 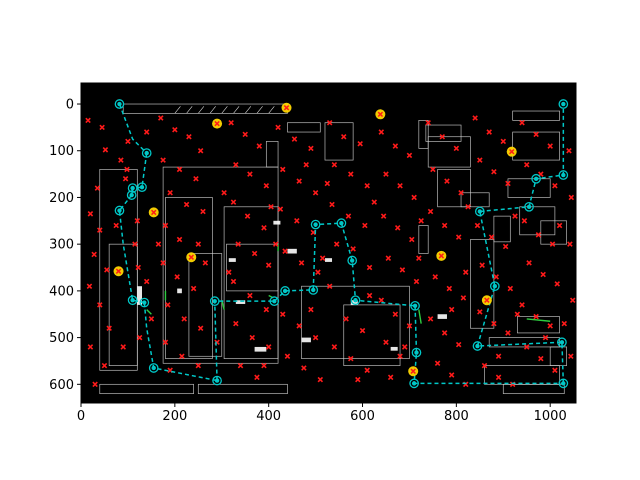 What do you see at coordinates (268, 416) in the screenshot?
I see `x-tick-label-2: 400` at bounding box center [268, 416].